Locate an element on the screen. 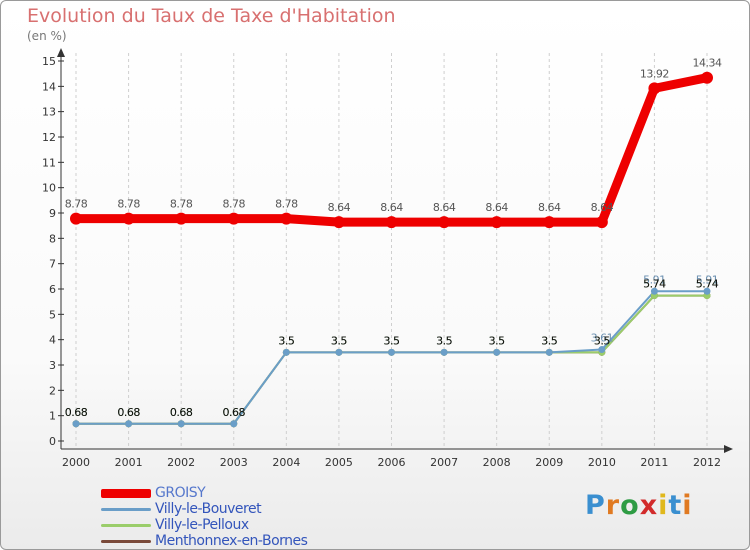  x-tick-label: 2004 is located at coordinates (286, 462).